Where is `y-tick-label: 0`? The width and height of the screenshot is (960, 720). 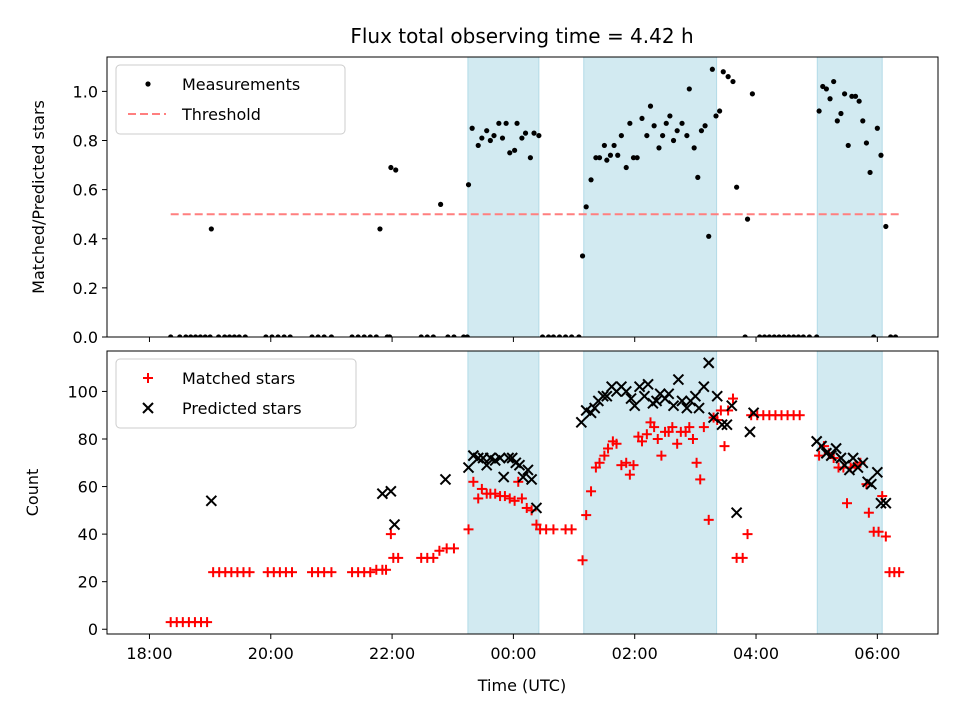
y-tick-label: 0 is located at coordinates (93, 629).